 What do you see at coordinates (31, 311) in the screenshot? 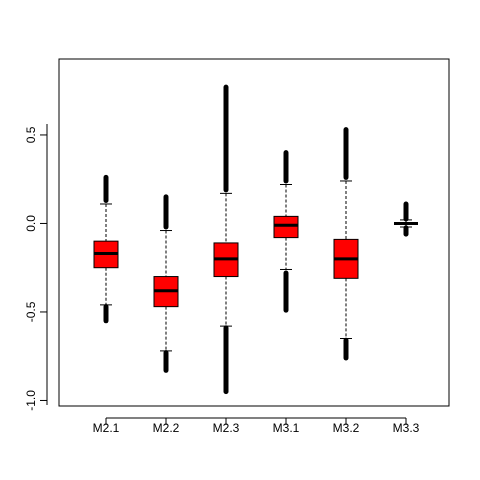
I see `y-tick-label: -0.5` at bounding box center [31, 311].